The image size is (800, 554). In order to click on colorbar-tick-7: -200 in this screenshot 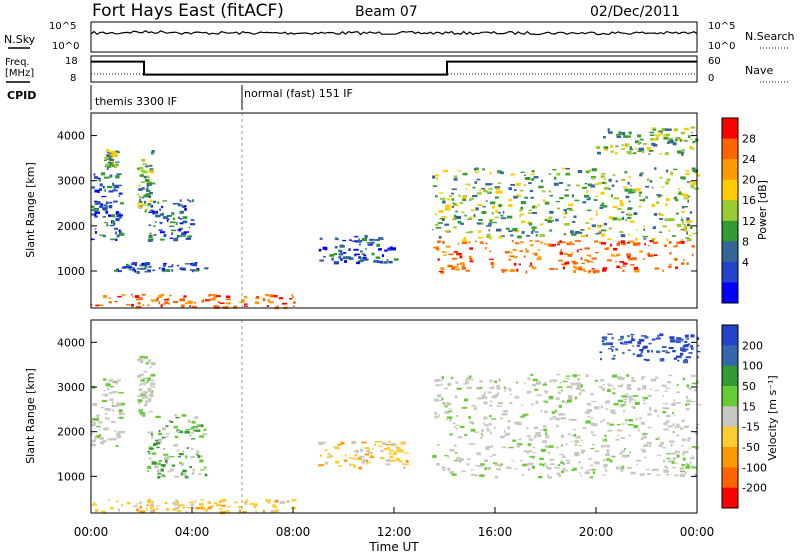, I will do `click(754, 488)`.